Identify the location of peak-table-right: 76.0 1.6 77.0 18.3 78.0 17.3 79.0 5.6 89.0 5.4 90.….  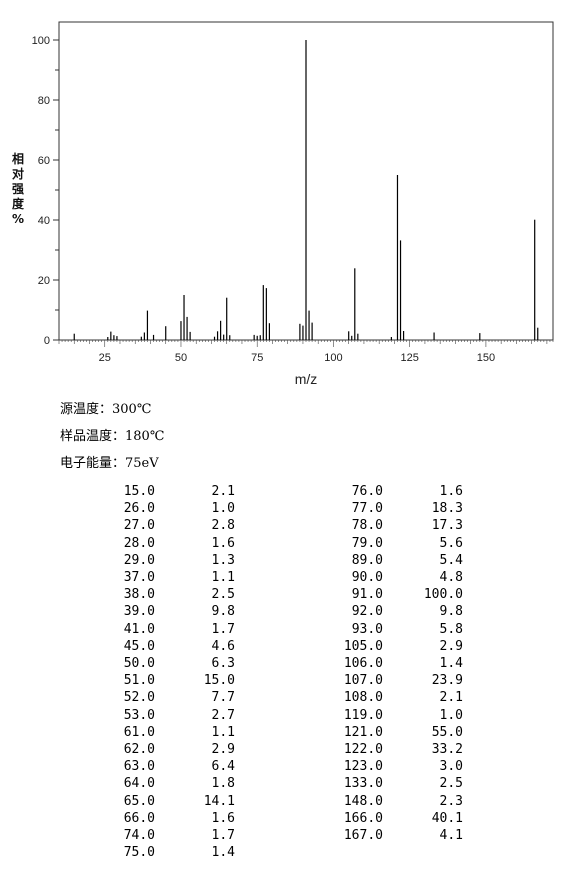
(378, 663).